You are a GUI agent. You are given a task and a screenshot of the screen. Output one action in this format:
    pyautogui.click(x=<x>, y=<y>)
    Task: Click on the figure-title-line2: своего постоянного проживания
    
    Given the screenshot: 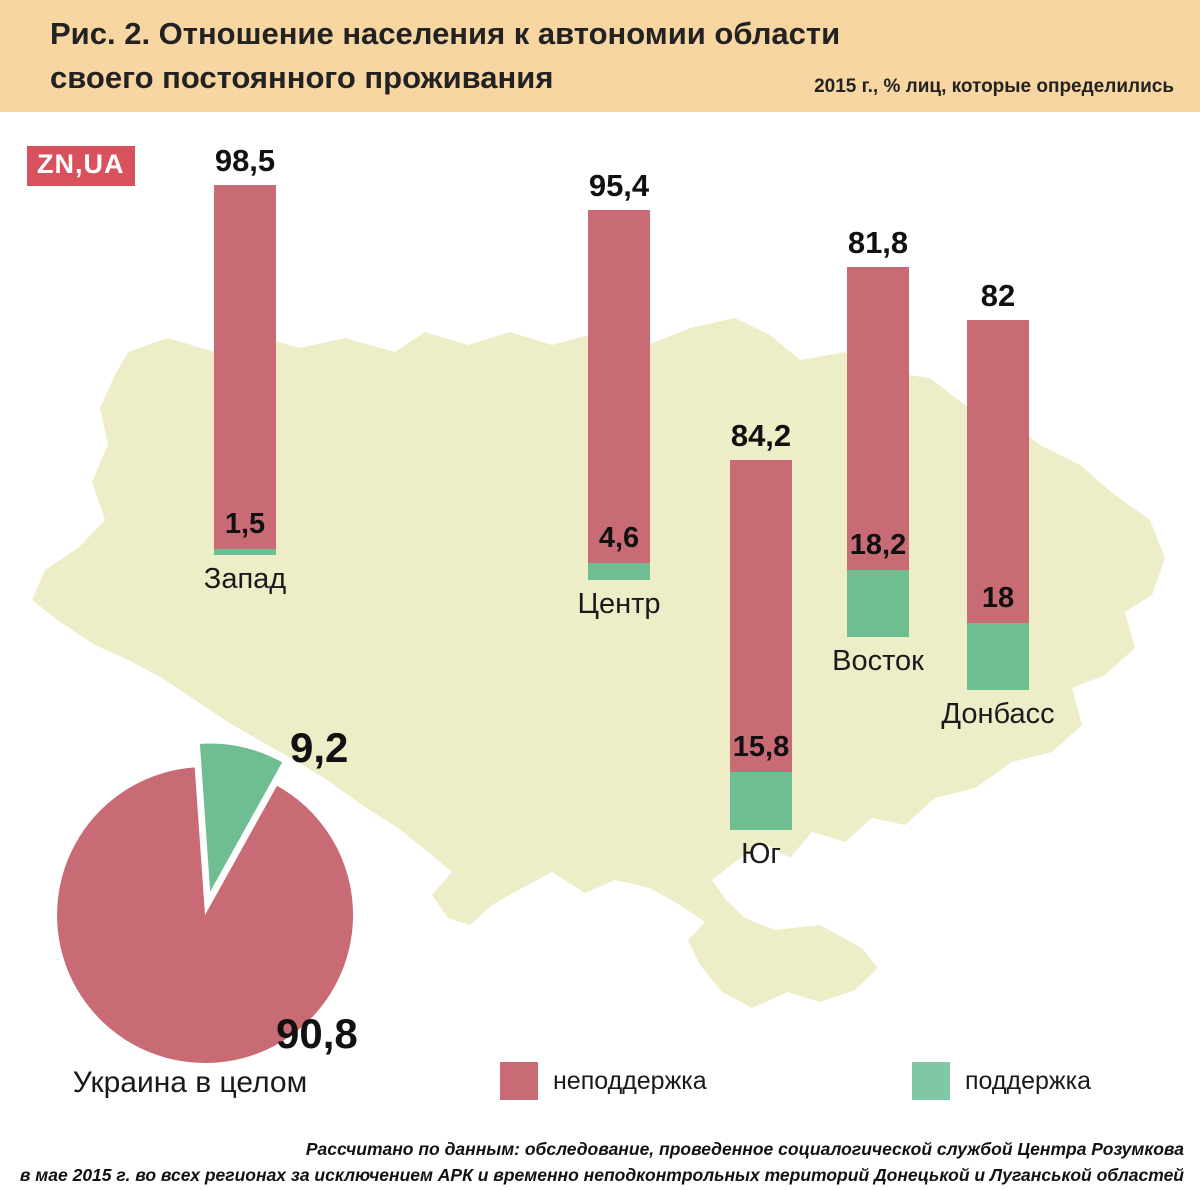 What is the action you would take?
    pyautogui.click(x=302, y=78)
    